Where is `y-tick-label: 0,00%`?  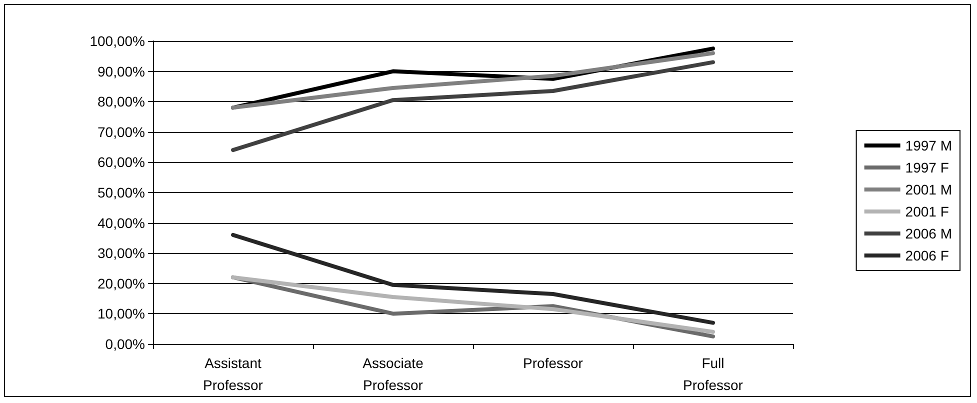
y-tick-label: 0,00% is located at coordinates (125, 344).